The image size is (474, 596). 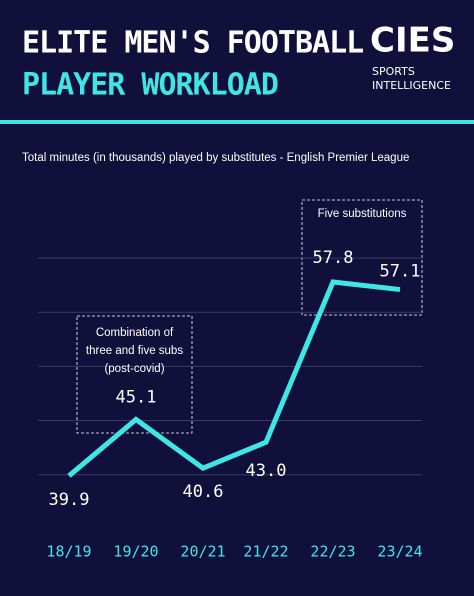 What do you see at coordinates (135, 552) in the screenshot?
I see `x-tick-label: 19/20` at bounding box center [135, 552].